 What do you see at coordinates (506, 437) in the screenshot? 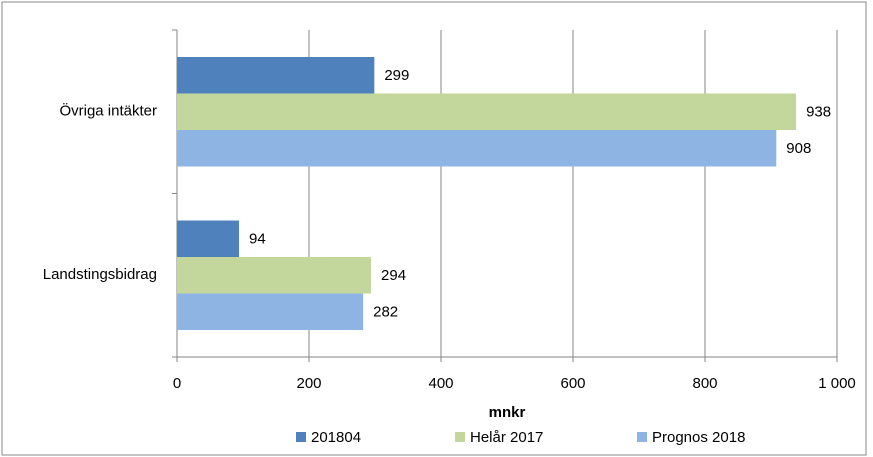
I see `legend-label: Helår 2017` at bounding box center [506, 437].